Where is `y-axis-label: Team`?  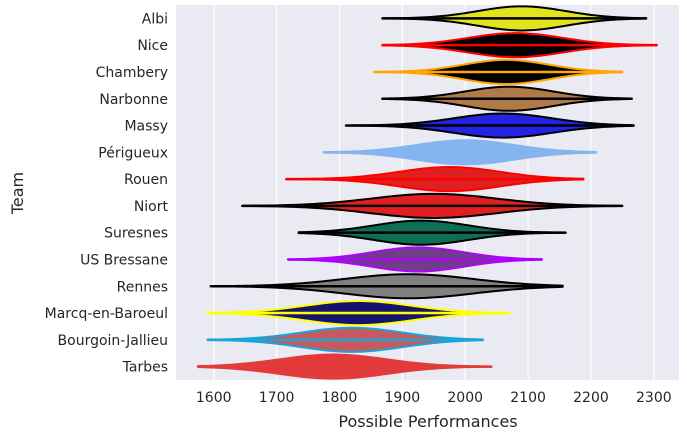 y-axis-label: Team is located at coordinates (17, 193).